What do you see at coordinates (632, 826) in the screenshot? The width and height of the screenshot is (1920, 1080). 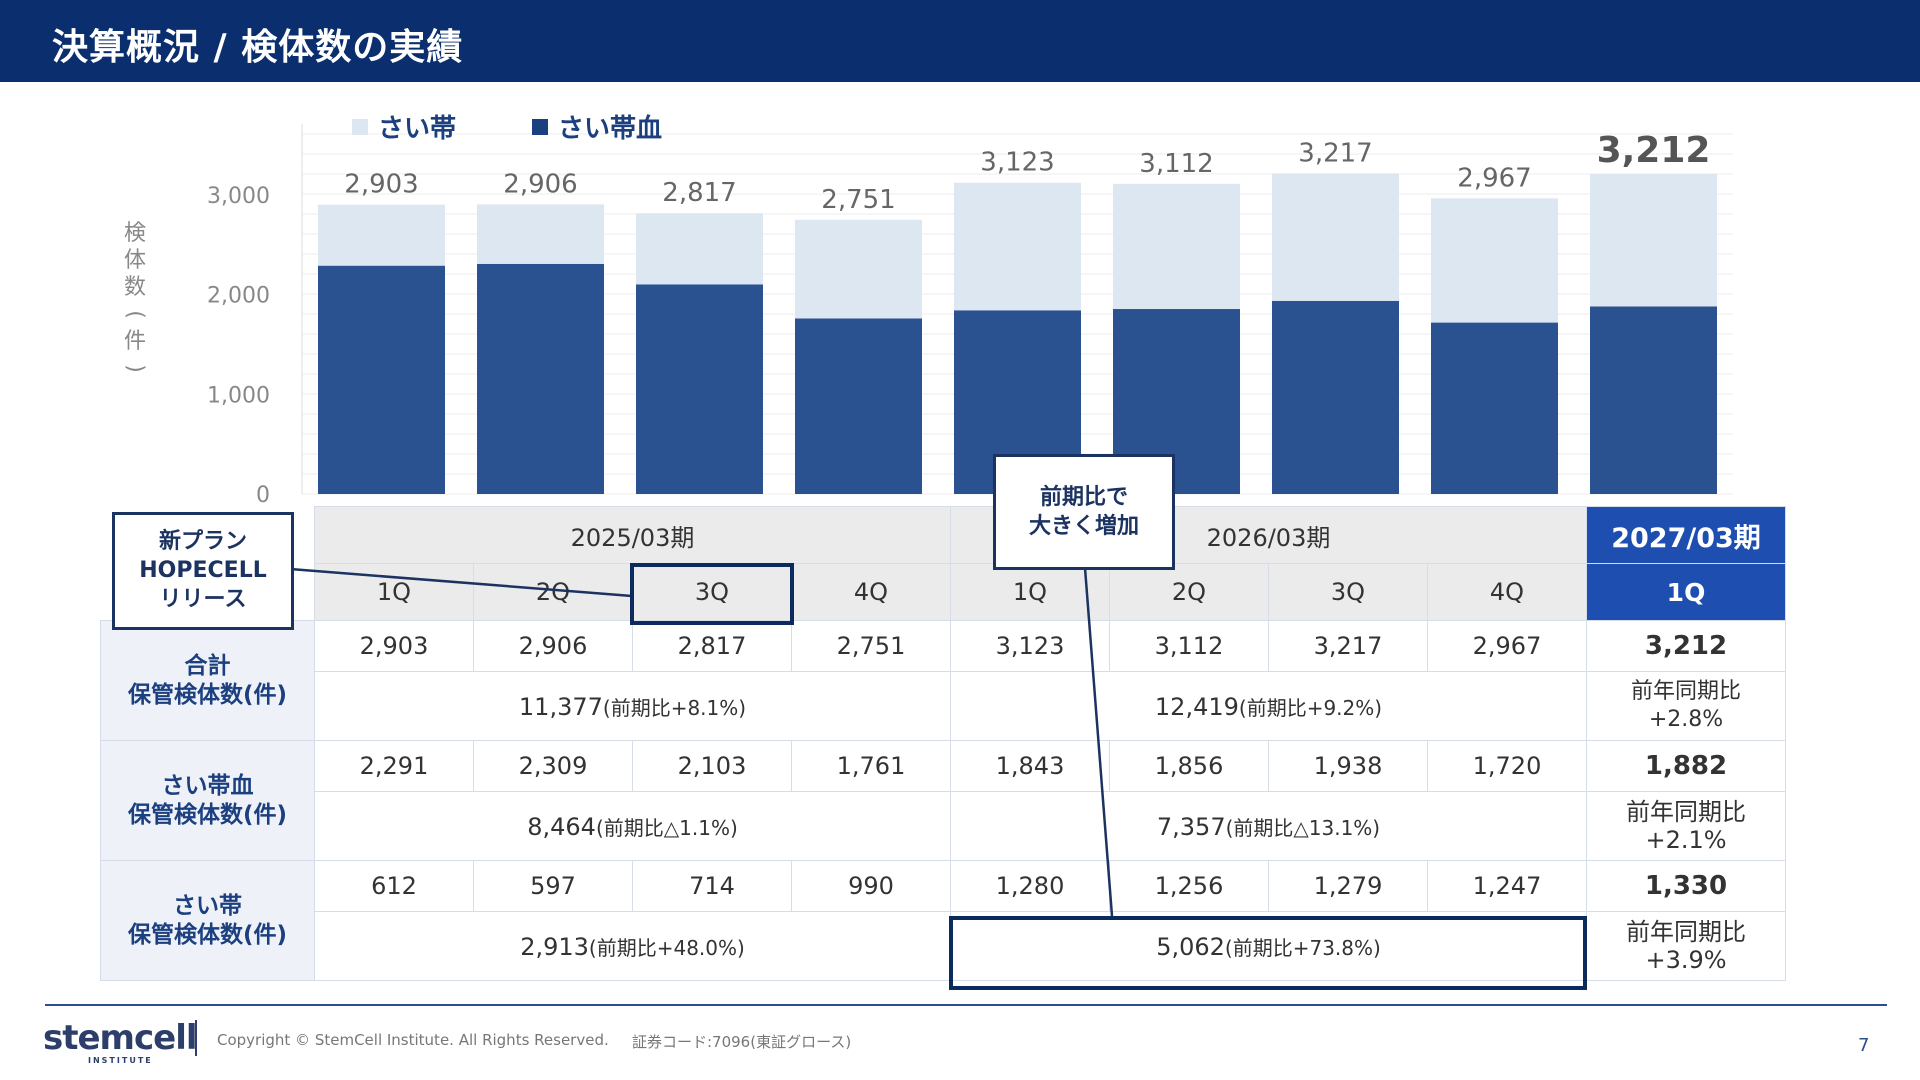 I see `annual-sum-2025: 8,464(前期比△1.1%)` at bounding box center [632, 826].